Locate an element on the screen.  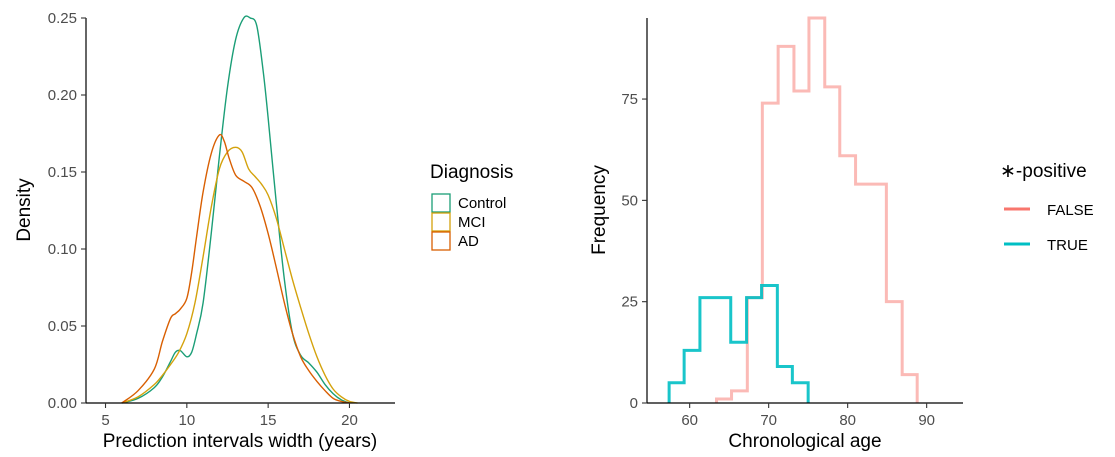
histogram-y-tick-label: 50 is located at coordinates (629, 200).